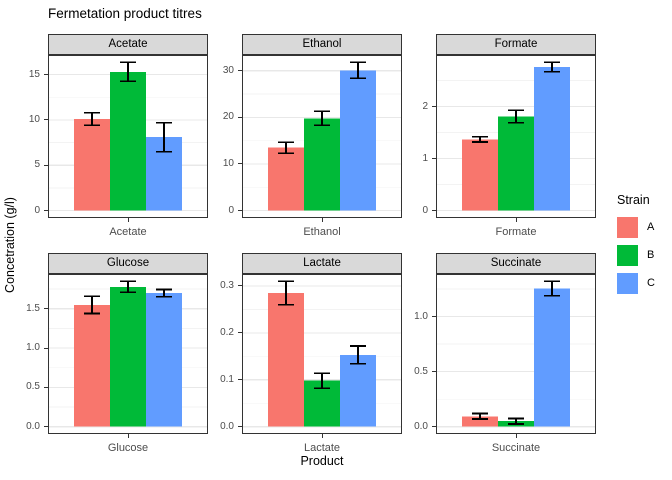 The image size is (672, 480). What do you see at coordinates (92, 119) in the screenshot?
I see `errorbar-acetate-A` at bounding box center [92, 119].